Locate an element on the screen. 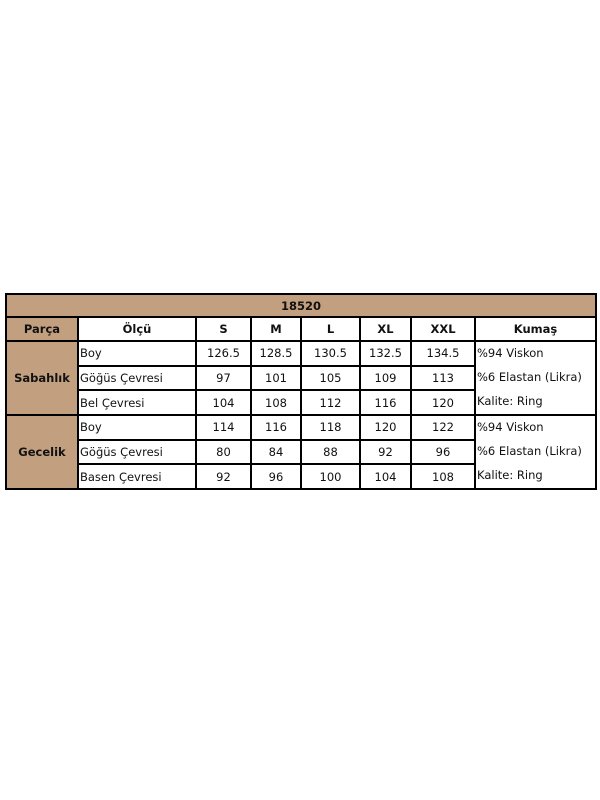 Image resolution: width=600 pixels, height=800 pixels. size-value: 122 is located at coordinates (443, 427).